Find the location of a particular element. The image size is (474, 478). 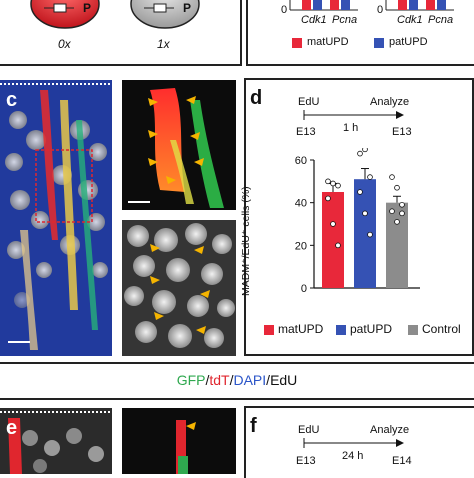

panel-d-letter: d is located at coordinates (256, 98).